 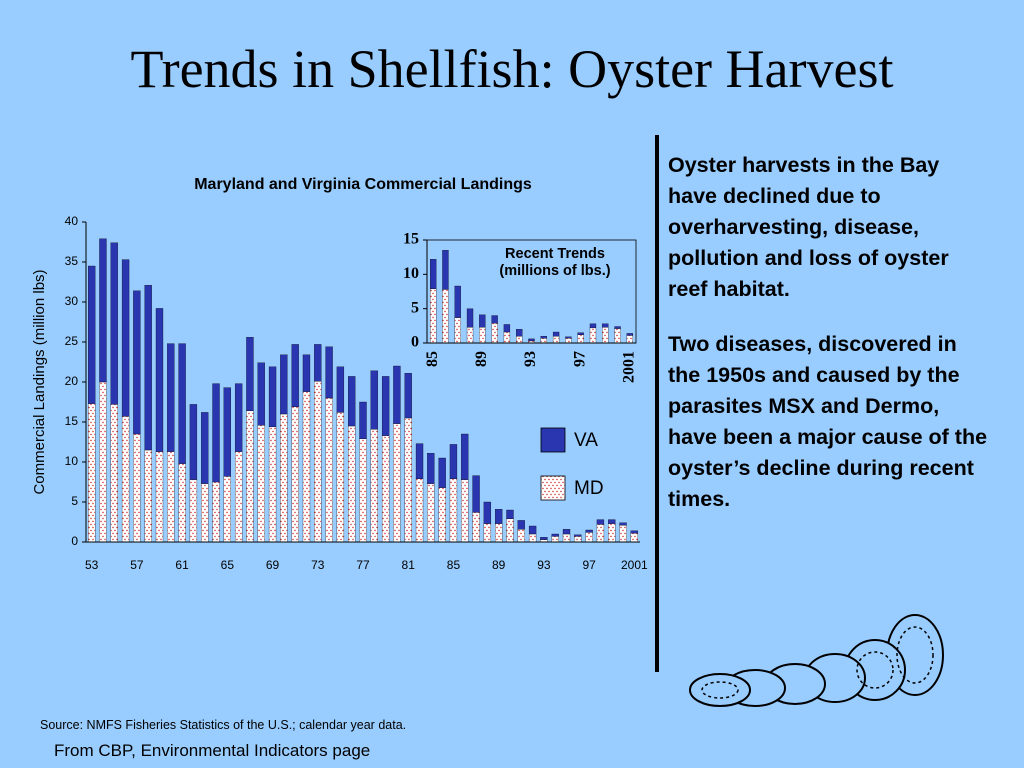 What do you see at coordinates (74, 541) in the screenshot?
I see `y-tick-label: 0` at bounding box center [74, 541].